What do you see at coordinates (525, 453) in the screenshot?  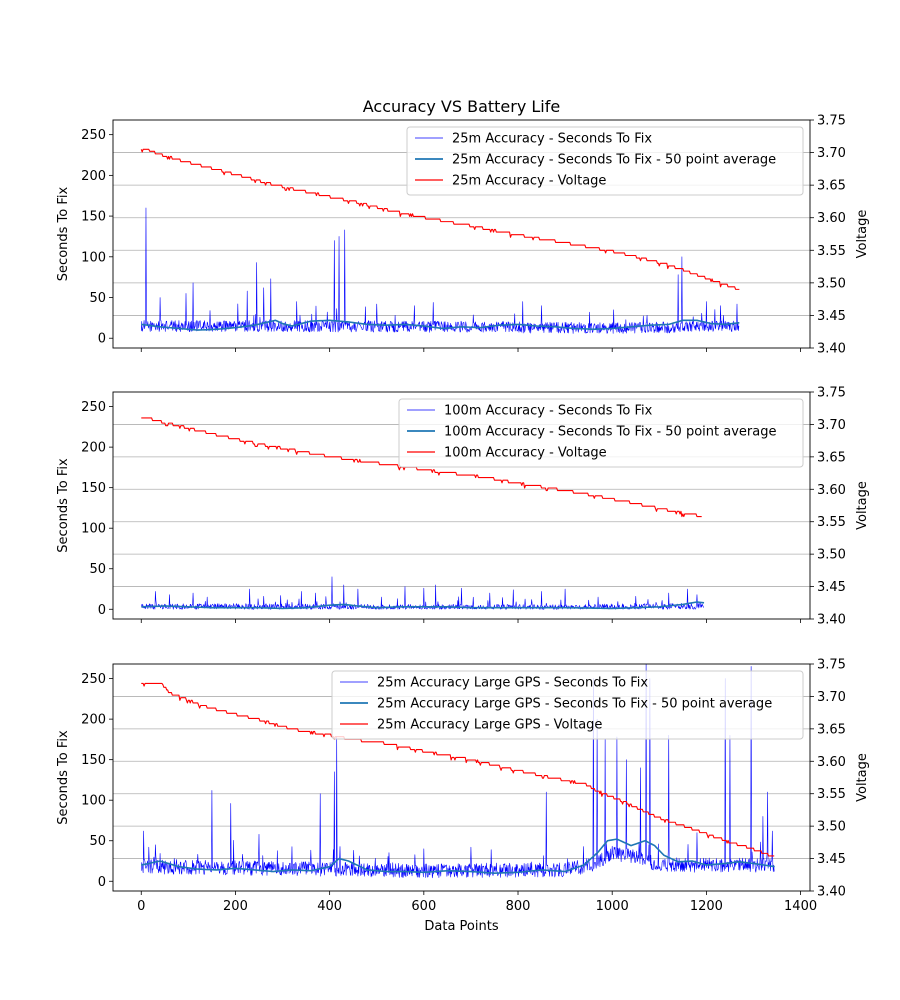 I see `legend-label: 100m Accuracy - Voltage` at bounding box center [525, 453].